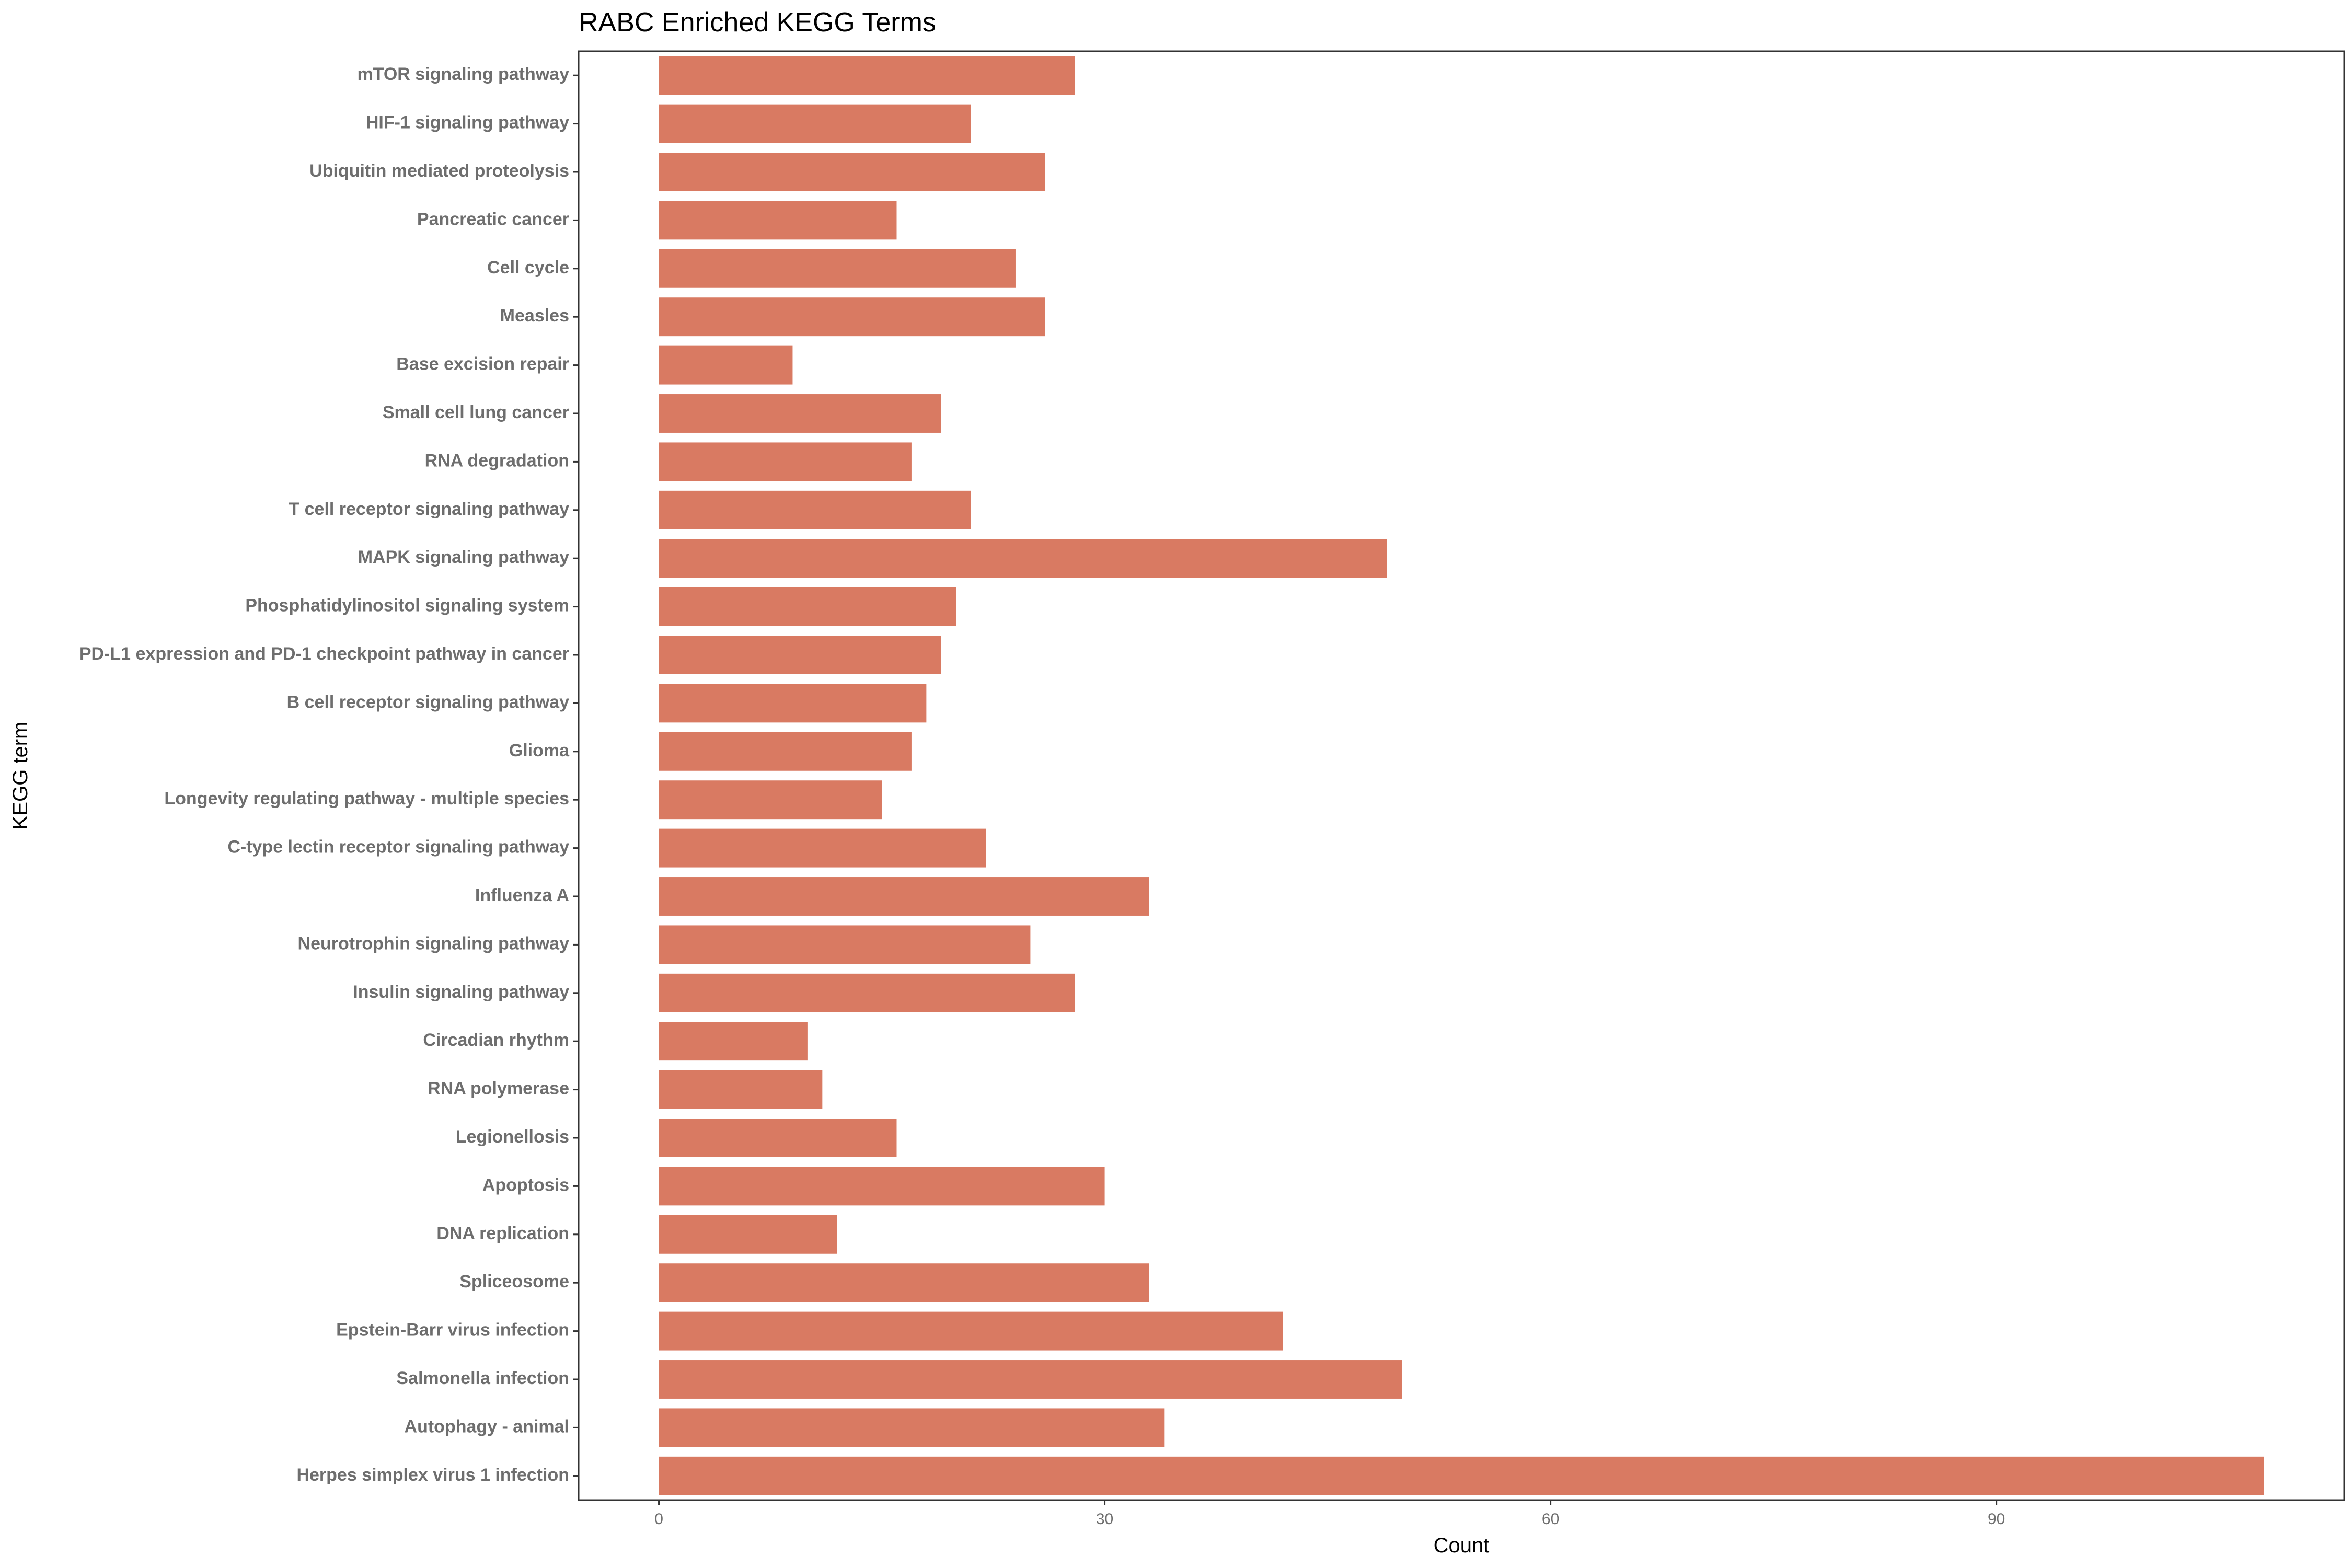  Describe the element at coordinates (452, 1330) in the screenshot. I see `category-label: Epstein-Barr virus infection` at that location.